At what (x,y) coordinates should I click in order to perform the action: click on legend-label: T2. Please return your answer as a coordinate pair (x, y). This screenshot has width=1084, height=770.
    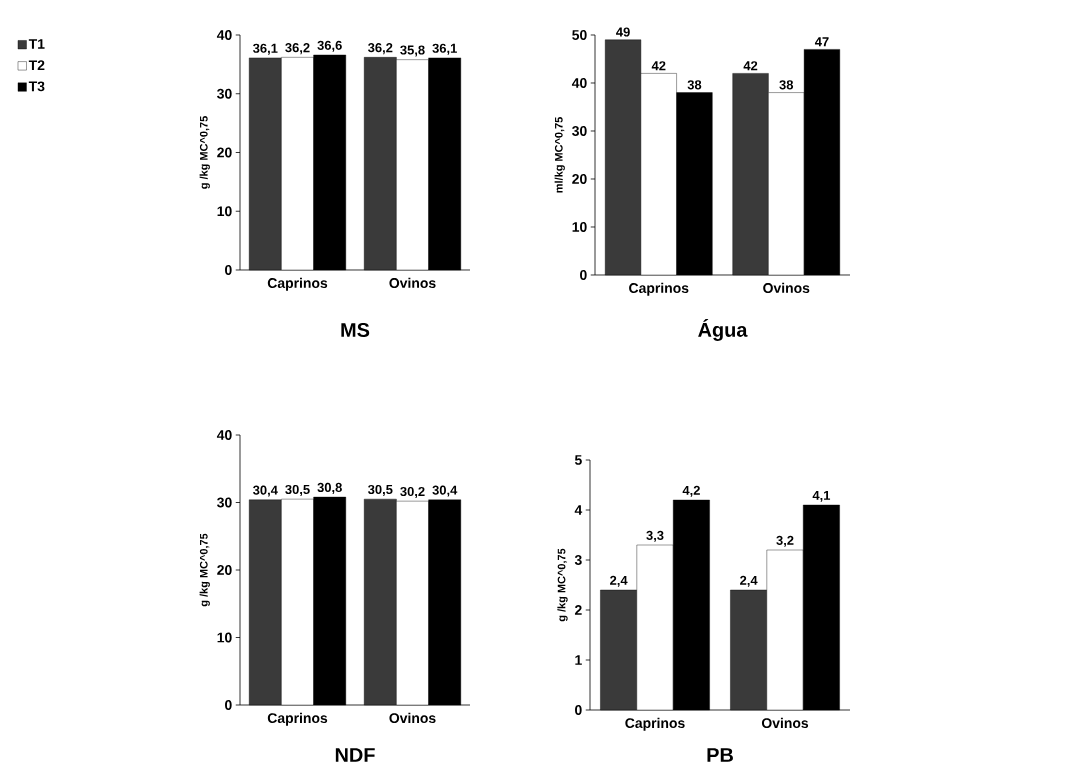
    Looking at the image, I should click on (36, 65).